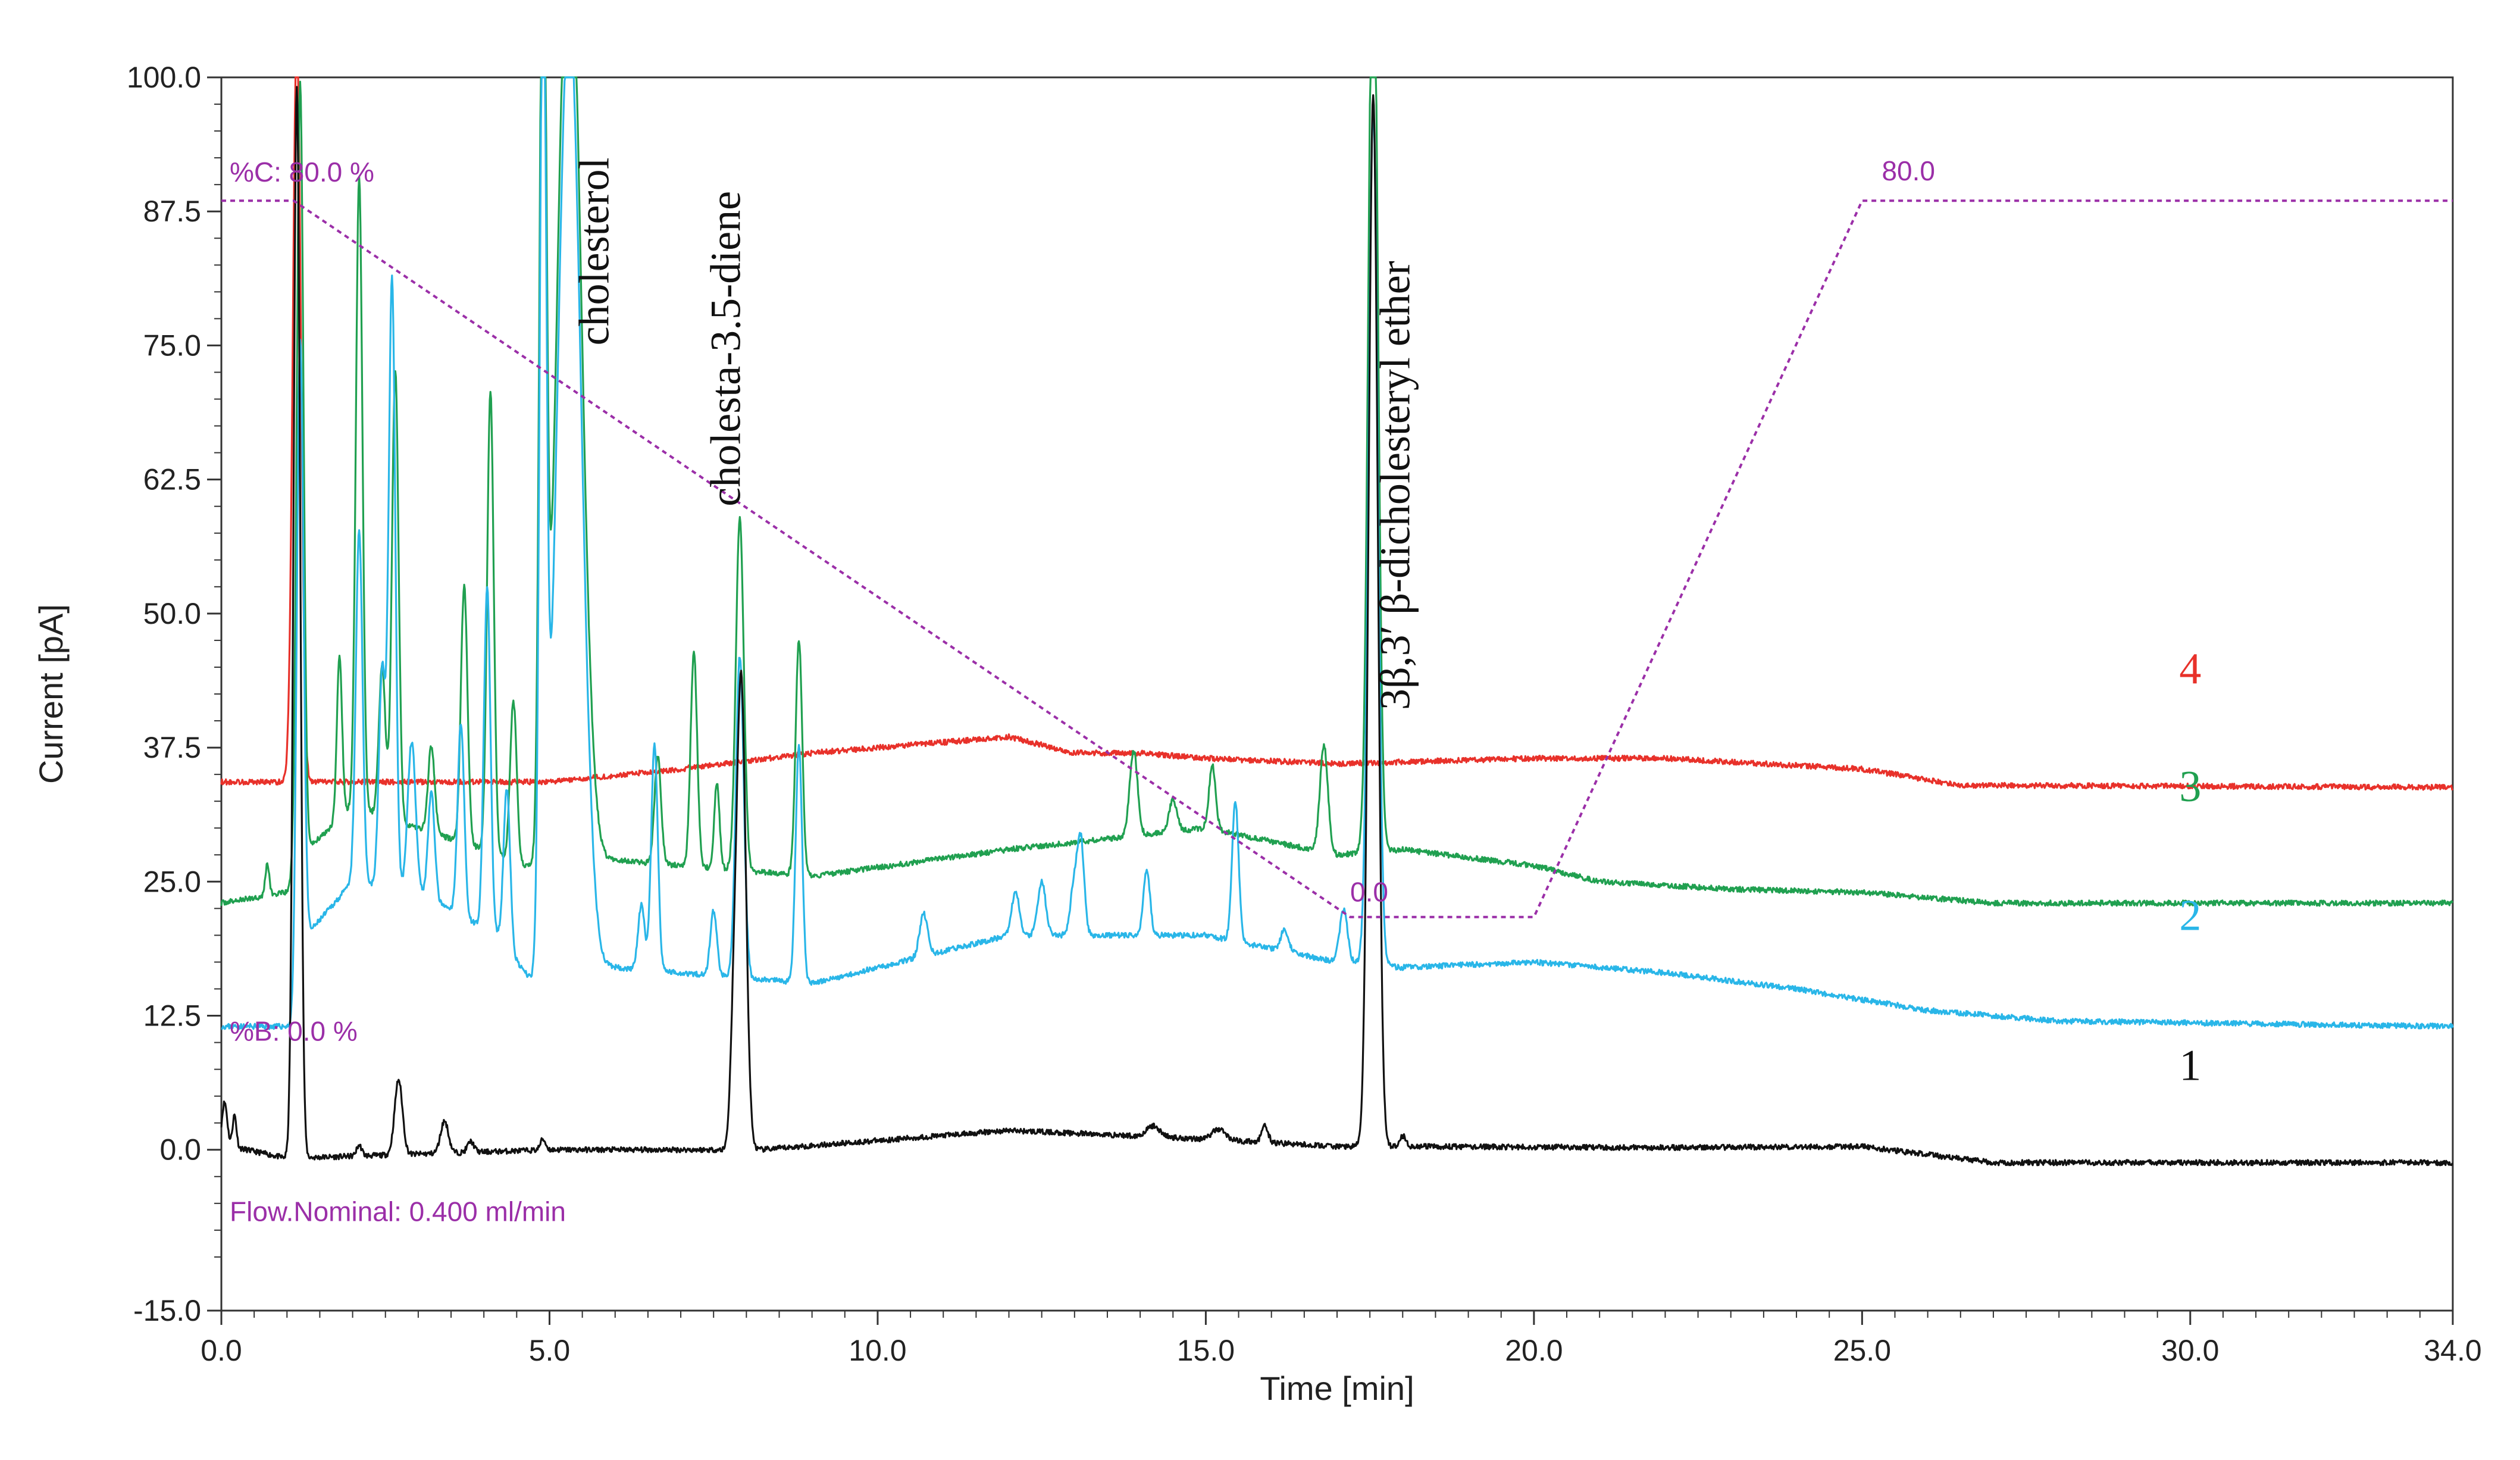 Image resolution: width=2520 pixels, height=1460 pixels. I want to click on x-tick-label: 20.0, so click(1534, 1350).